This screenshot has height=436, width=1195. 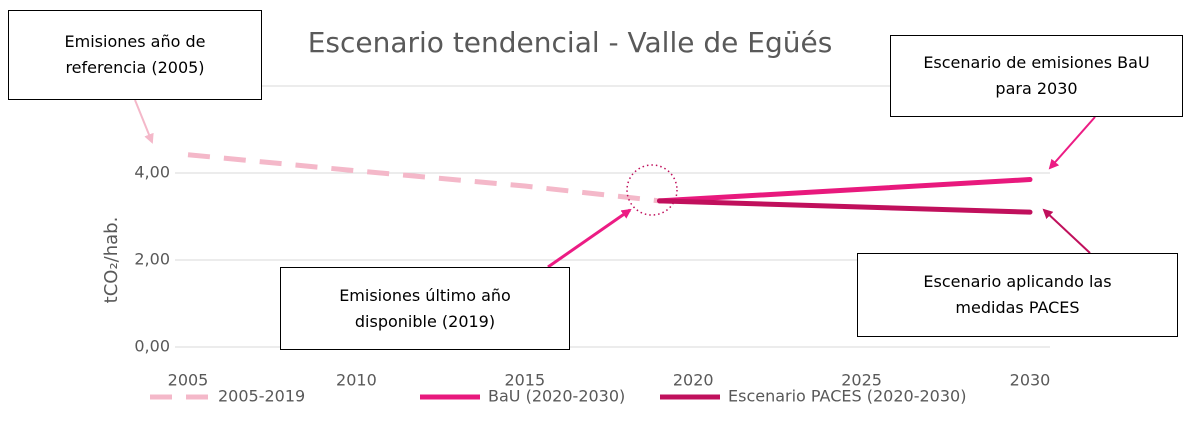 I want to click on x-tick-label: 2030, so click(x=1030, y=380).